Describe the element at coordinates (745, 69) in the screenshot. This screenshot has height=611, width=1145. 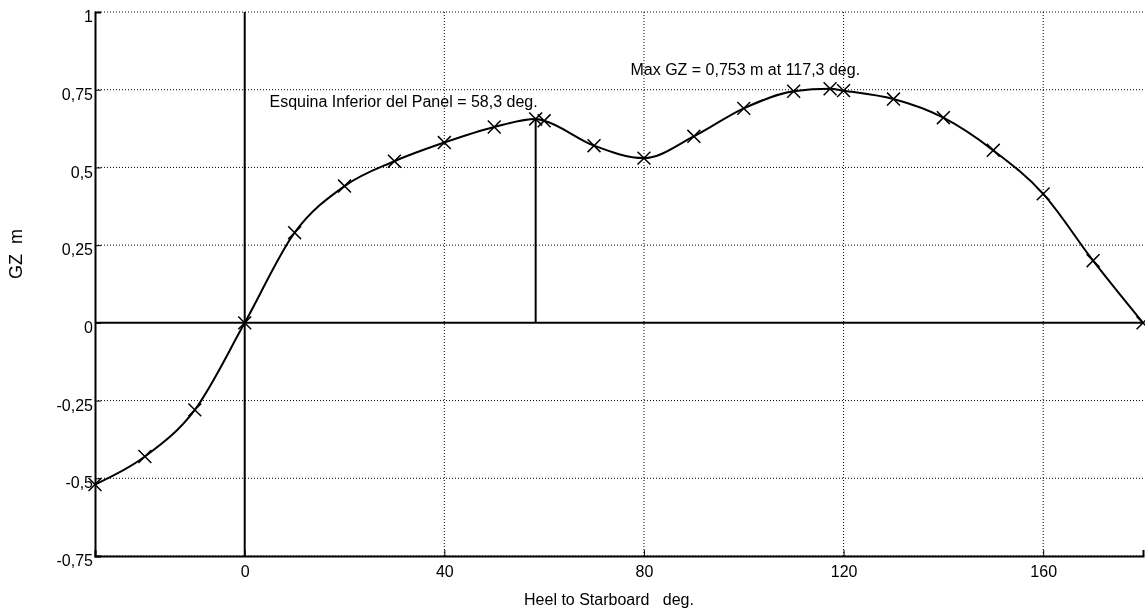
I see `annotation: Max GZ = 0,753 m at 117,3 deg.` at that location.